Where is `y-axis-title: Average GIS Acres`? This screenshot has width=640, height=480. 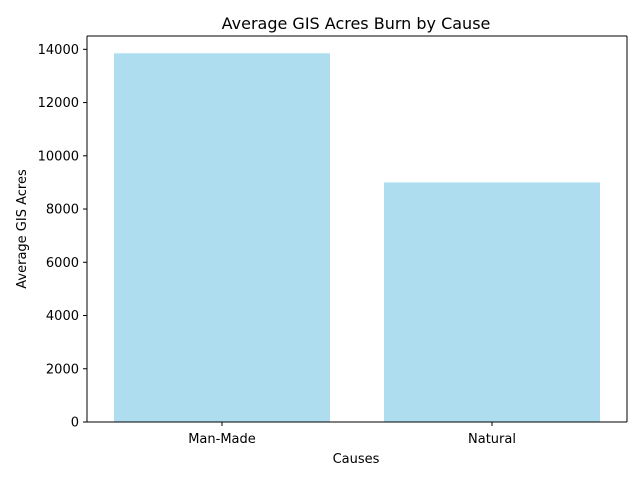 y-axis-title: Average GIS Acres is located at coordinates (22, 229).